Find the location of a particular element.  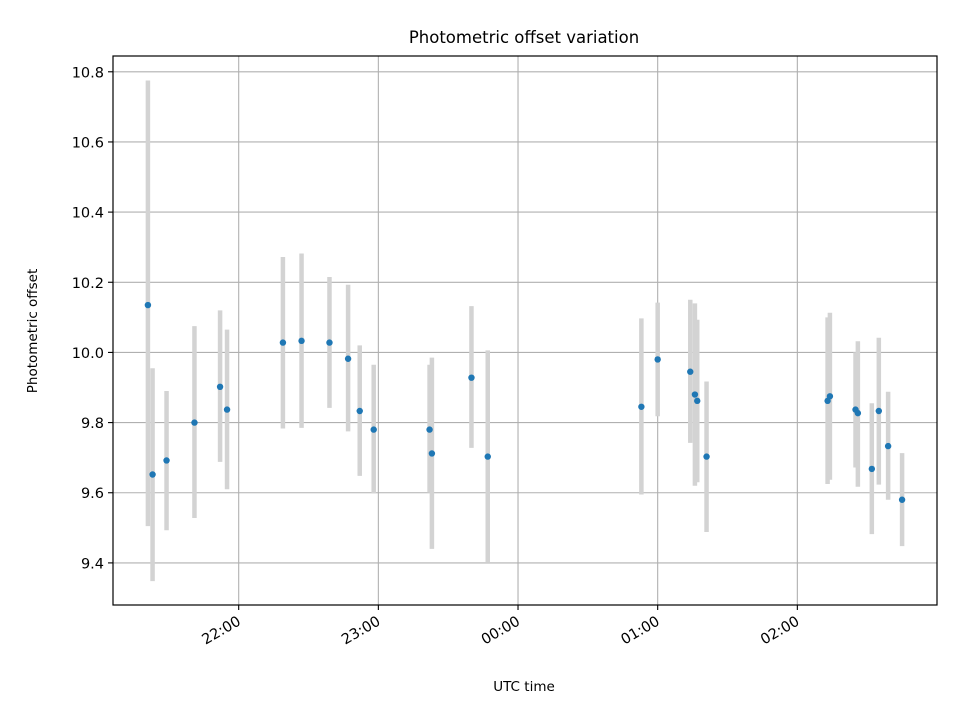

y-tick-label: 10.0 is located at coordinates (88, 354).